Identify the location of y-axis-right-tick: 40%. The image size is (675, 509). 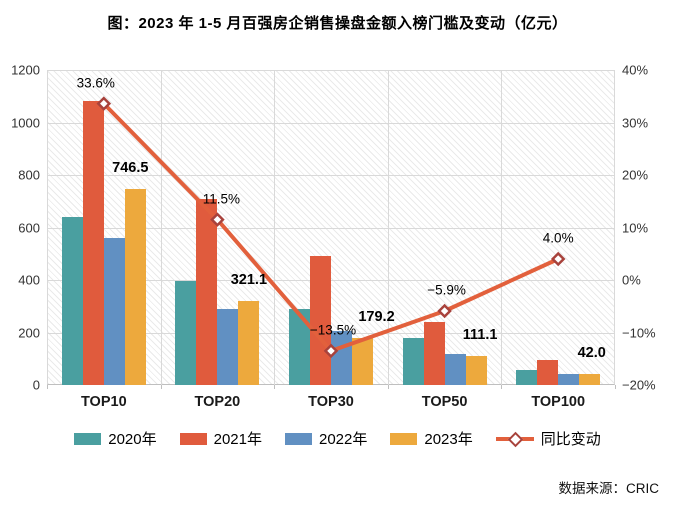
(635, 70).